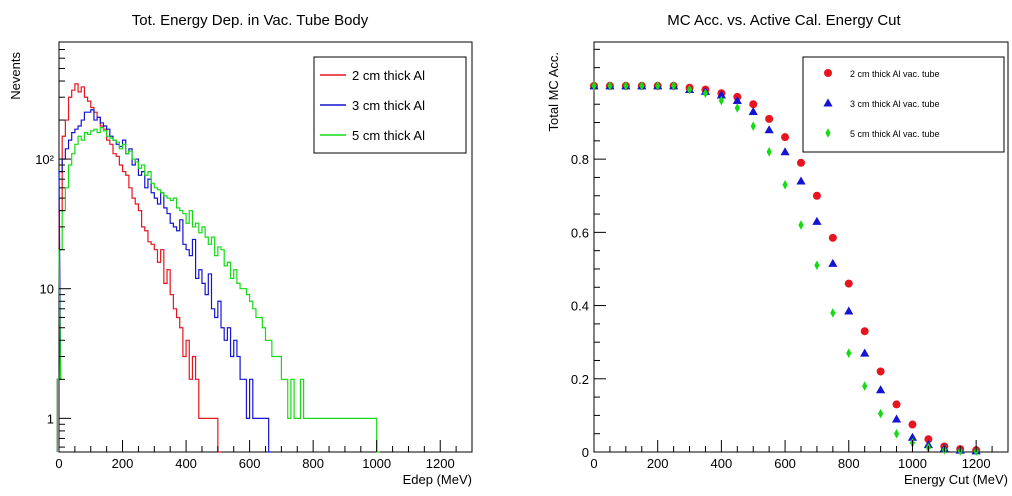 This screenshot has height=496, width=1012. What do you see at coordinates (580, 379) in the screenshot?
I see `y-tick-label: 0.2` at bounding box center [580, 379].